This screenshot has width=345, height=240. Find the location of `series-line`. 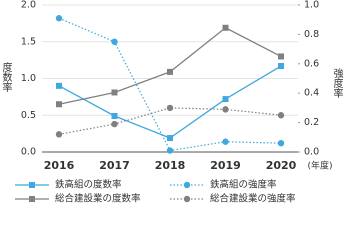

series-line is located at coordinates (170, 121).